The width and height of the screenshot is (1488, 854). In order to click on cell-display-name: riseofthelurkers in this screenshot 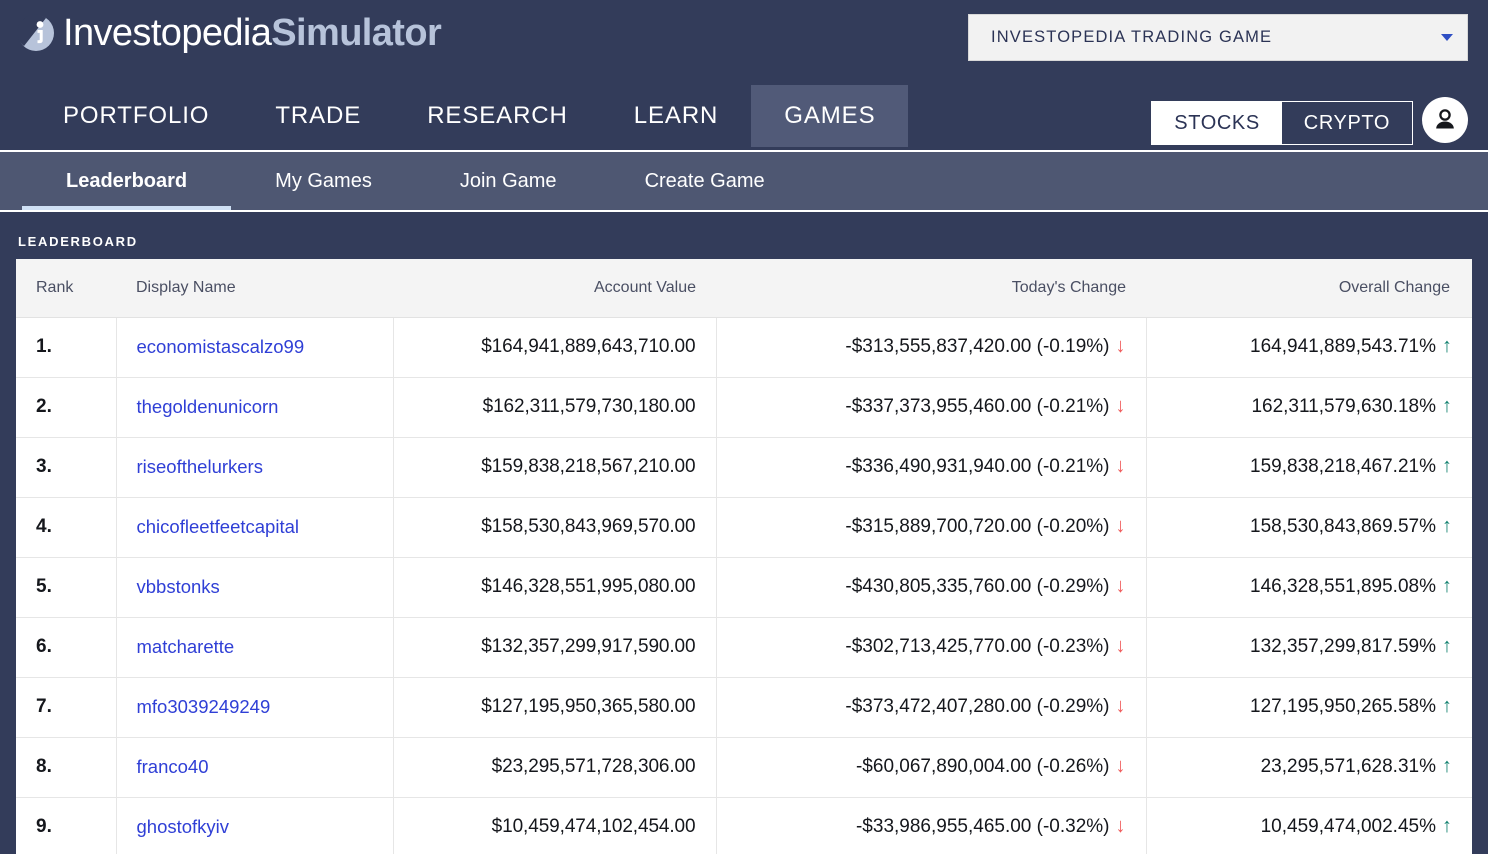, I will do `click(255, 467)`.